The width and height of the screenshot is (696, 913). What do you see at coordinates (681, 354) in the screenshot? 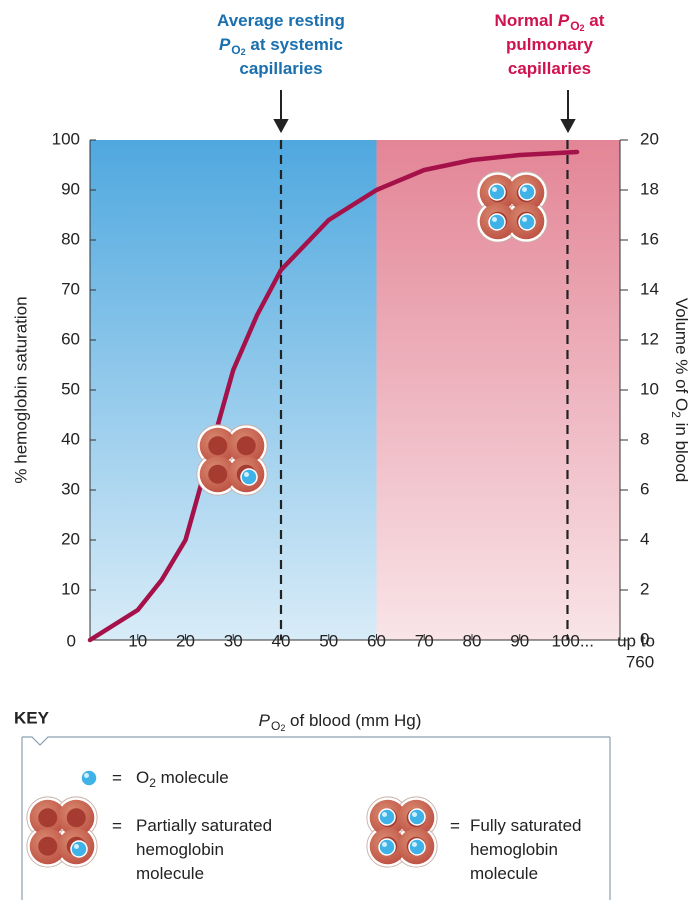
I see `text-segment: Volume % of O` at bounding box center [681, 354].